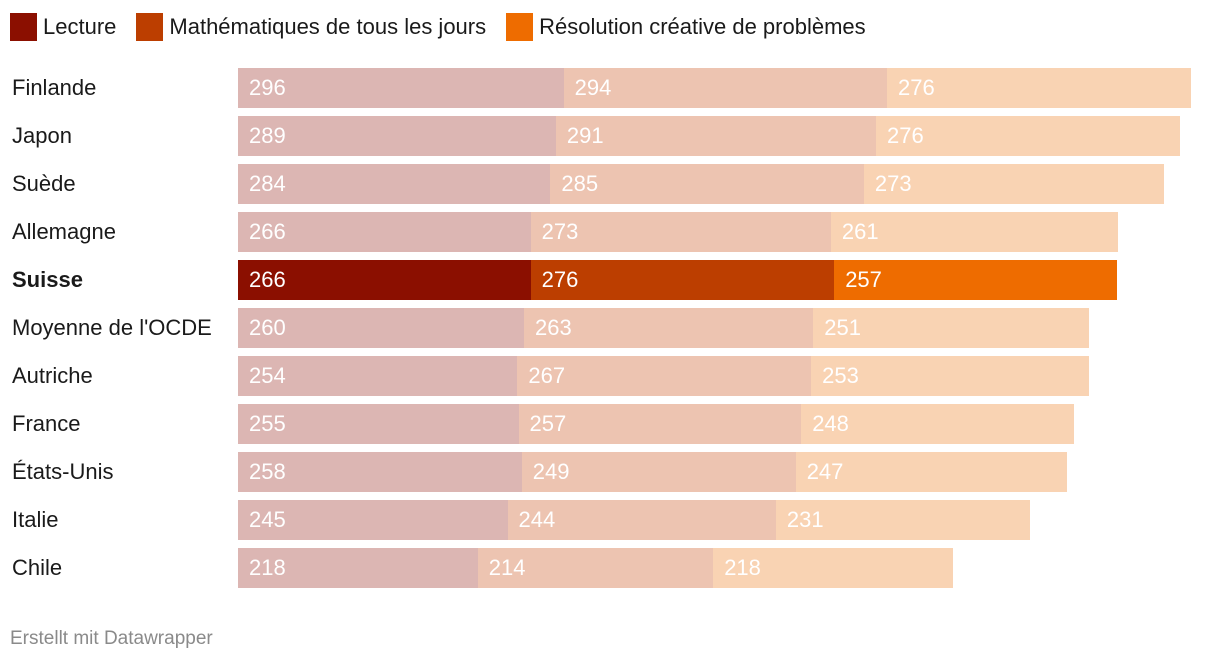  What do you see at coordinates (80, 26) in the screenshot?
I see `legend-label: Lecture` at bounding box center [80, 26].